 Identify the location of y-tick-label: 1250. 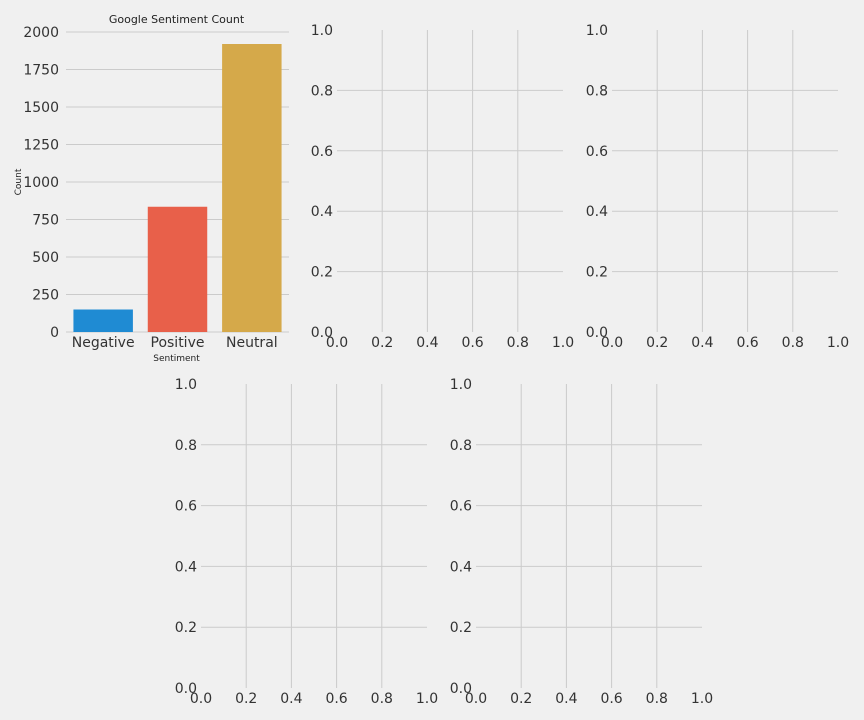
(41, 146).